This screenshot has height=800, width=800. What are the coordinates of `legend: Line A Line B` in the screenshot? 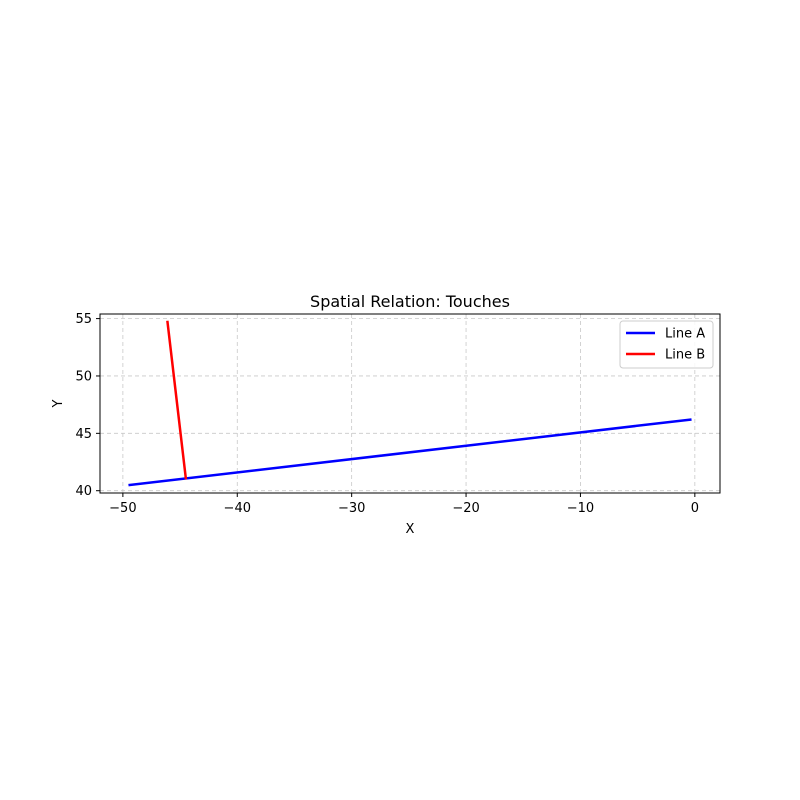 It's located at (666, 344).